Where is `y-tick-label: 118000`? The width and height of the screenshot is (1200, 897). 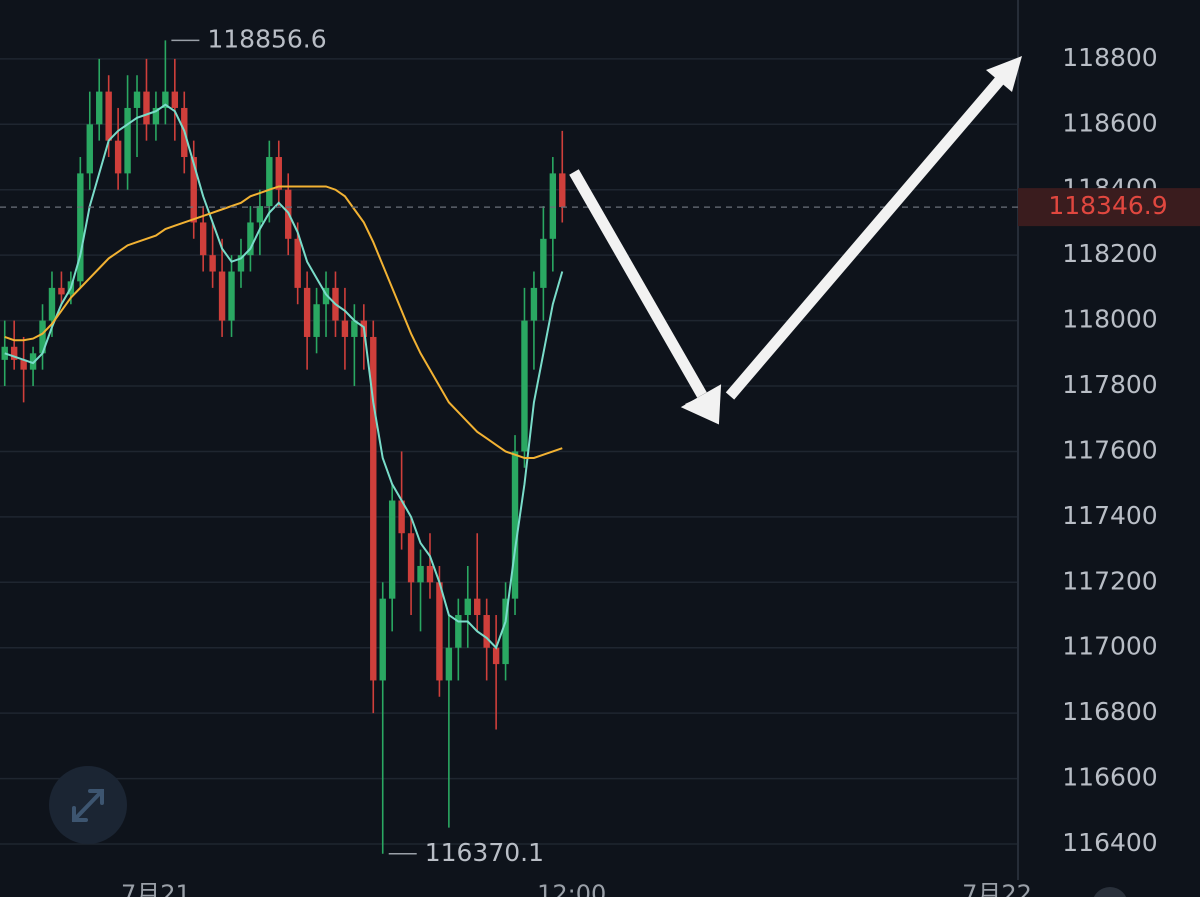
y-tick-label: 118000 is located at coordinates (1109, 319).